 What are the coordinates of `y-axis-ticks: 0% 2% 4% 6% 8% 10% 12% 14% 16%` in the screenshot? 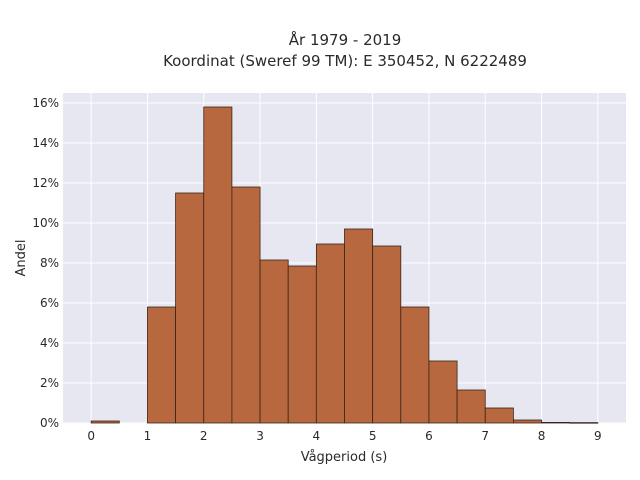 It's located at (45, 263).